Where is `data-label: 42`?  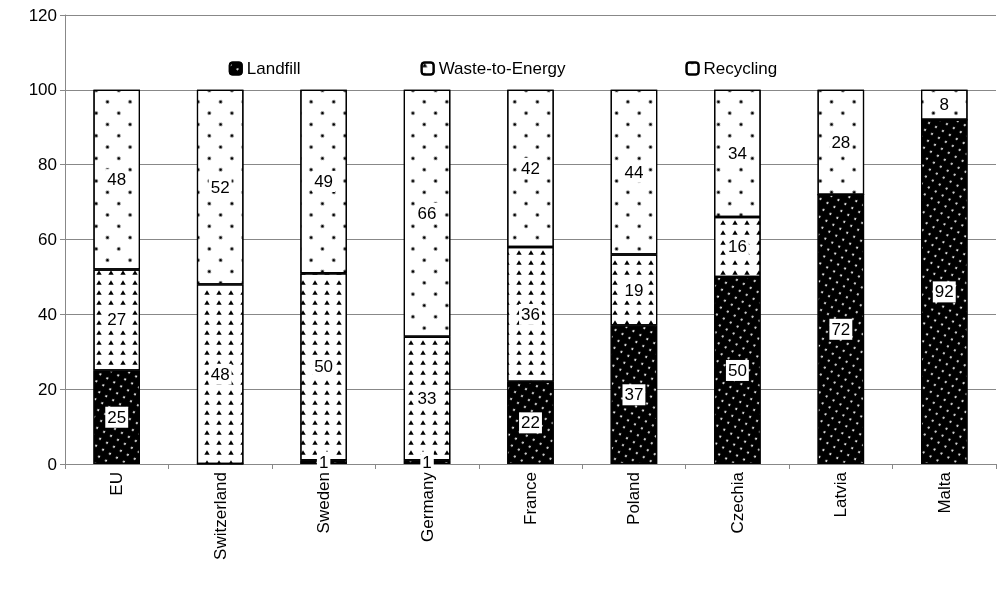 data-label: 42 is located at coordinates (530, 168).